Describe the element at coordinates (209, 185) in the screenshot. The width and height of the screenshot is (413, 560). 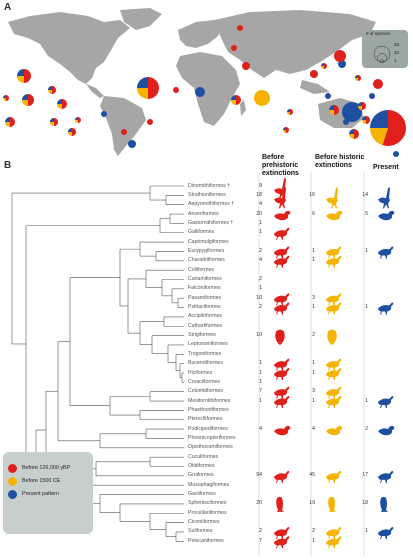
I see `order-label: Dinornithiformes †` at that location.